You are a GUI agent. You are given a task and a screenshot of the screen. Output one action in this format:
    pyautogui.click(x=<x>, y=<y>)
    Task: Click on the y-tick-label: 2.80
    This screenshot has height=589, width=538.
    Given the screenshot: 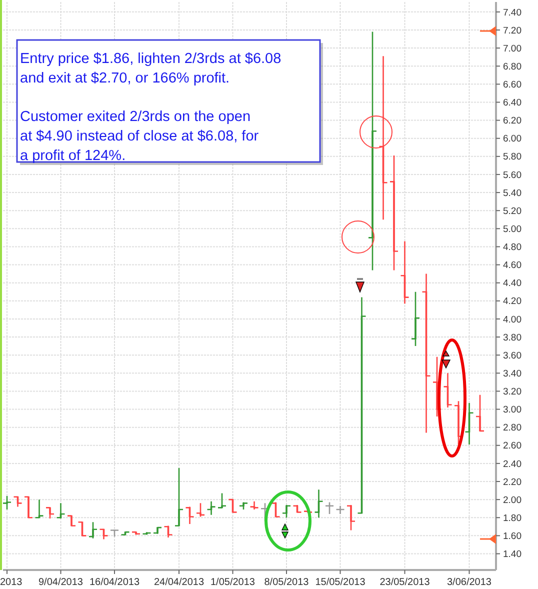 What is the action you would take?
    pyautogui.click(x=512, y=428)
    